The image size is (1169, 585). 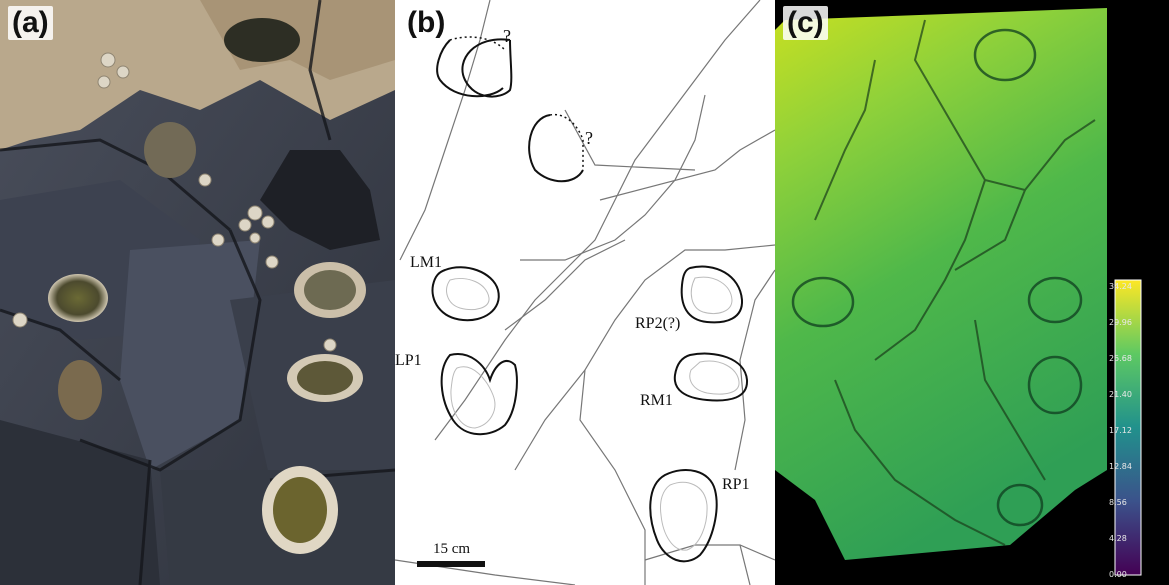 I want to click on colorbar-tick-2: 29.96, so click(x=1120, y=322).